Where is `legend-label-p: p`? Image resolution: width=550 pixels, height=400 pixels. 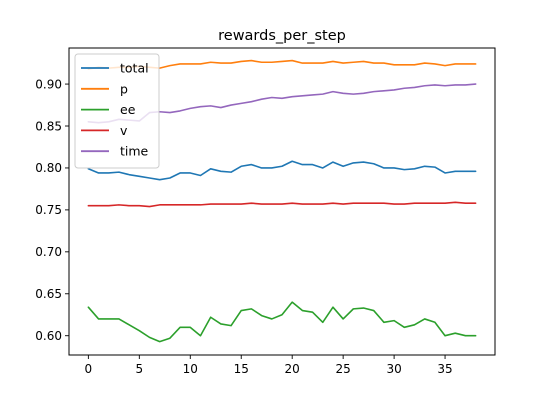
legend-label-p: p is located at coordinates (124, 88).